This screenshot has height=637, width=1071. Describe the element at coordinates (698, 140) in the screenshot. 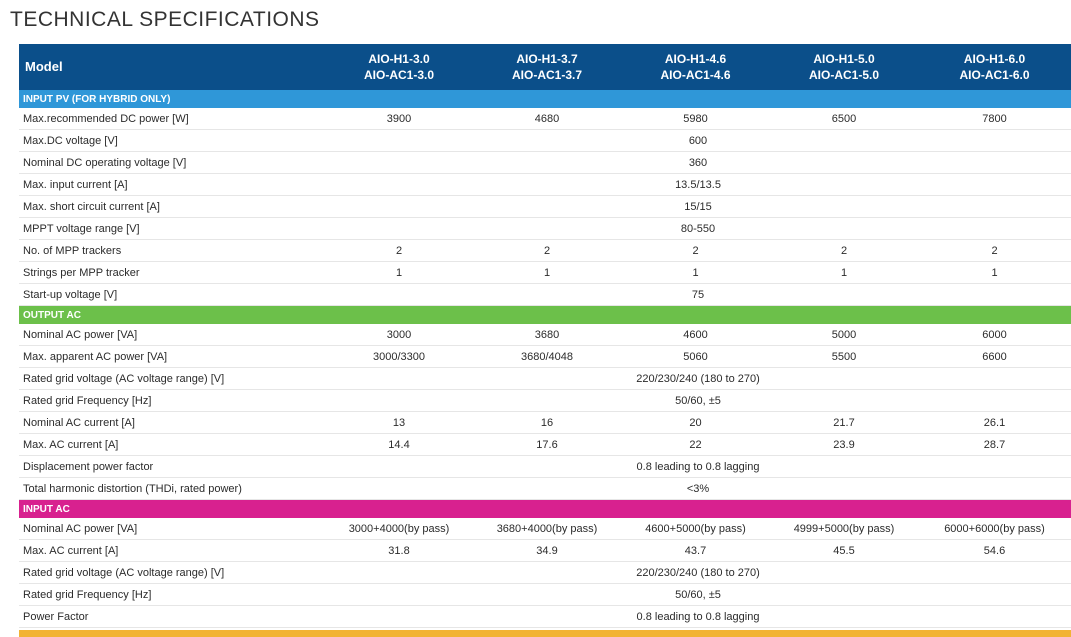

I see `spec-value-common: 600` at that location.